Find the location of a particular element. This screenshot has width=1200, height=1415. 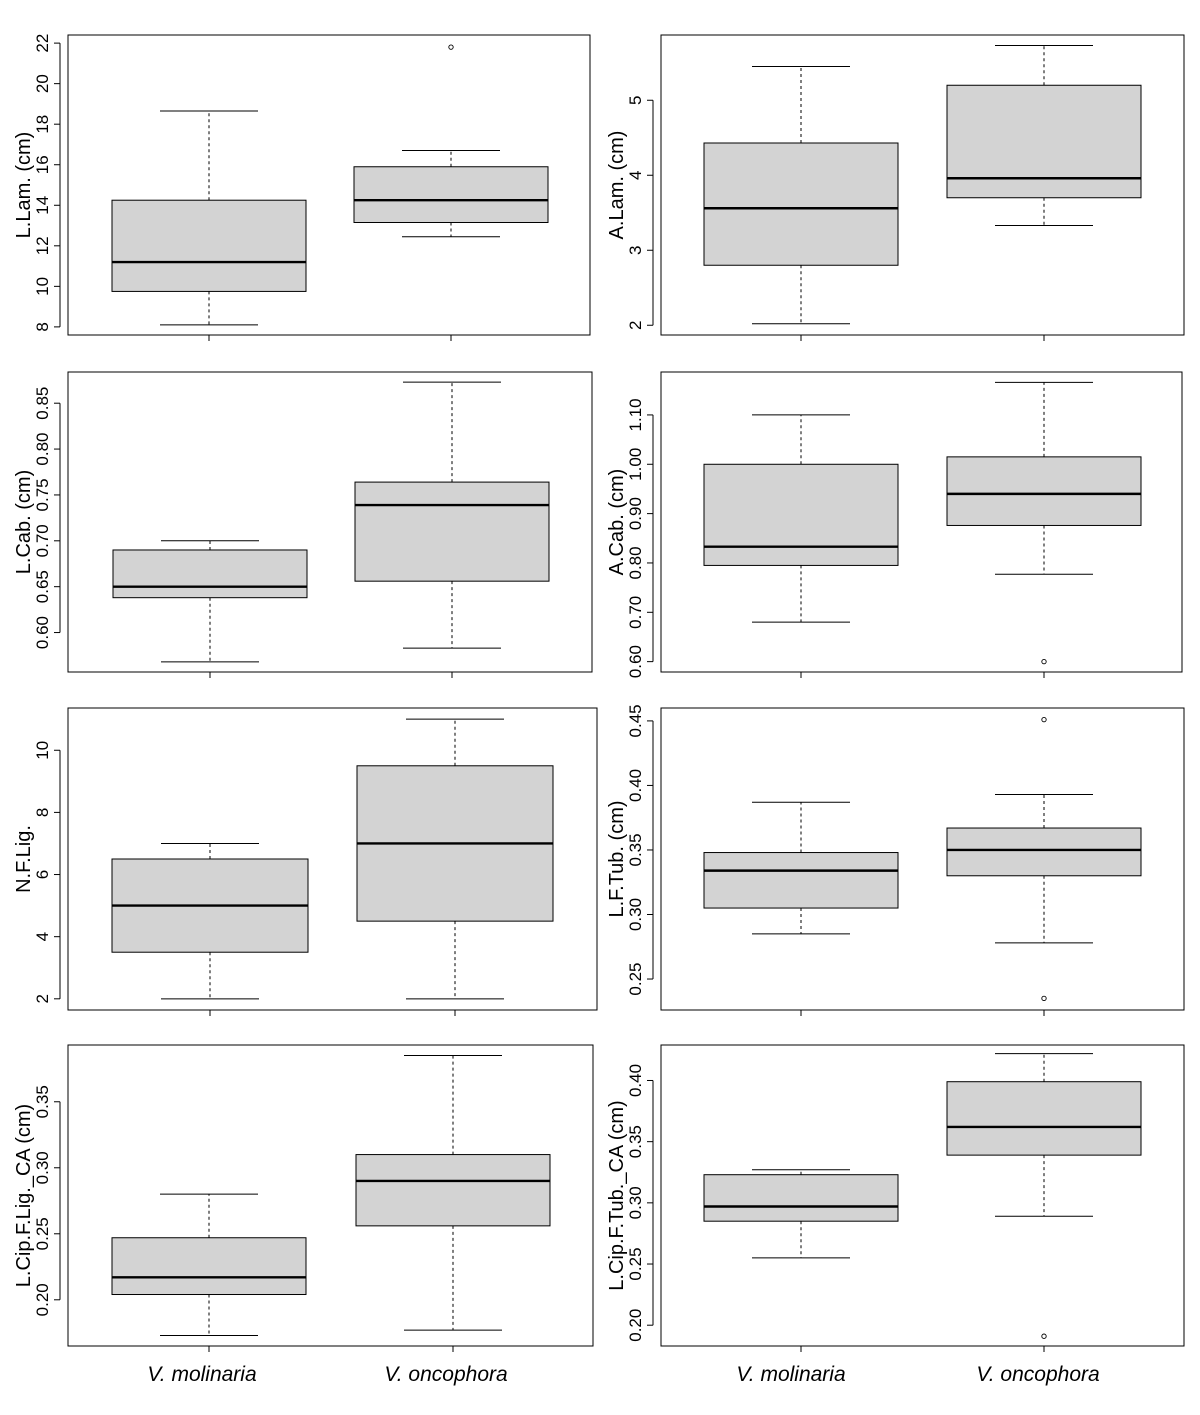

y-tick-label: 14 is located at coordinates (42, 205).